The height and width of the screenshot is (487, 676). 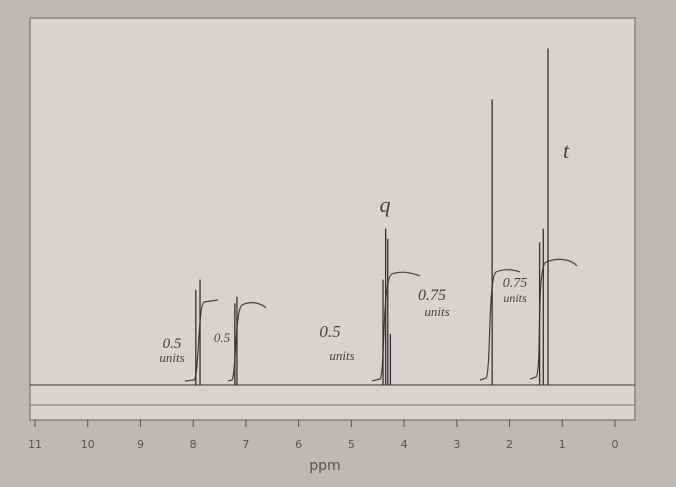 What do you see at coordinates (351, 444) in the screenshot?
I see `x-tick-label: 5` at bounding box center [351, 444].